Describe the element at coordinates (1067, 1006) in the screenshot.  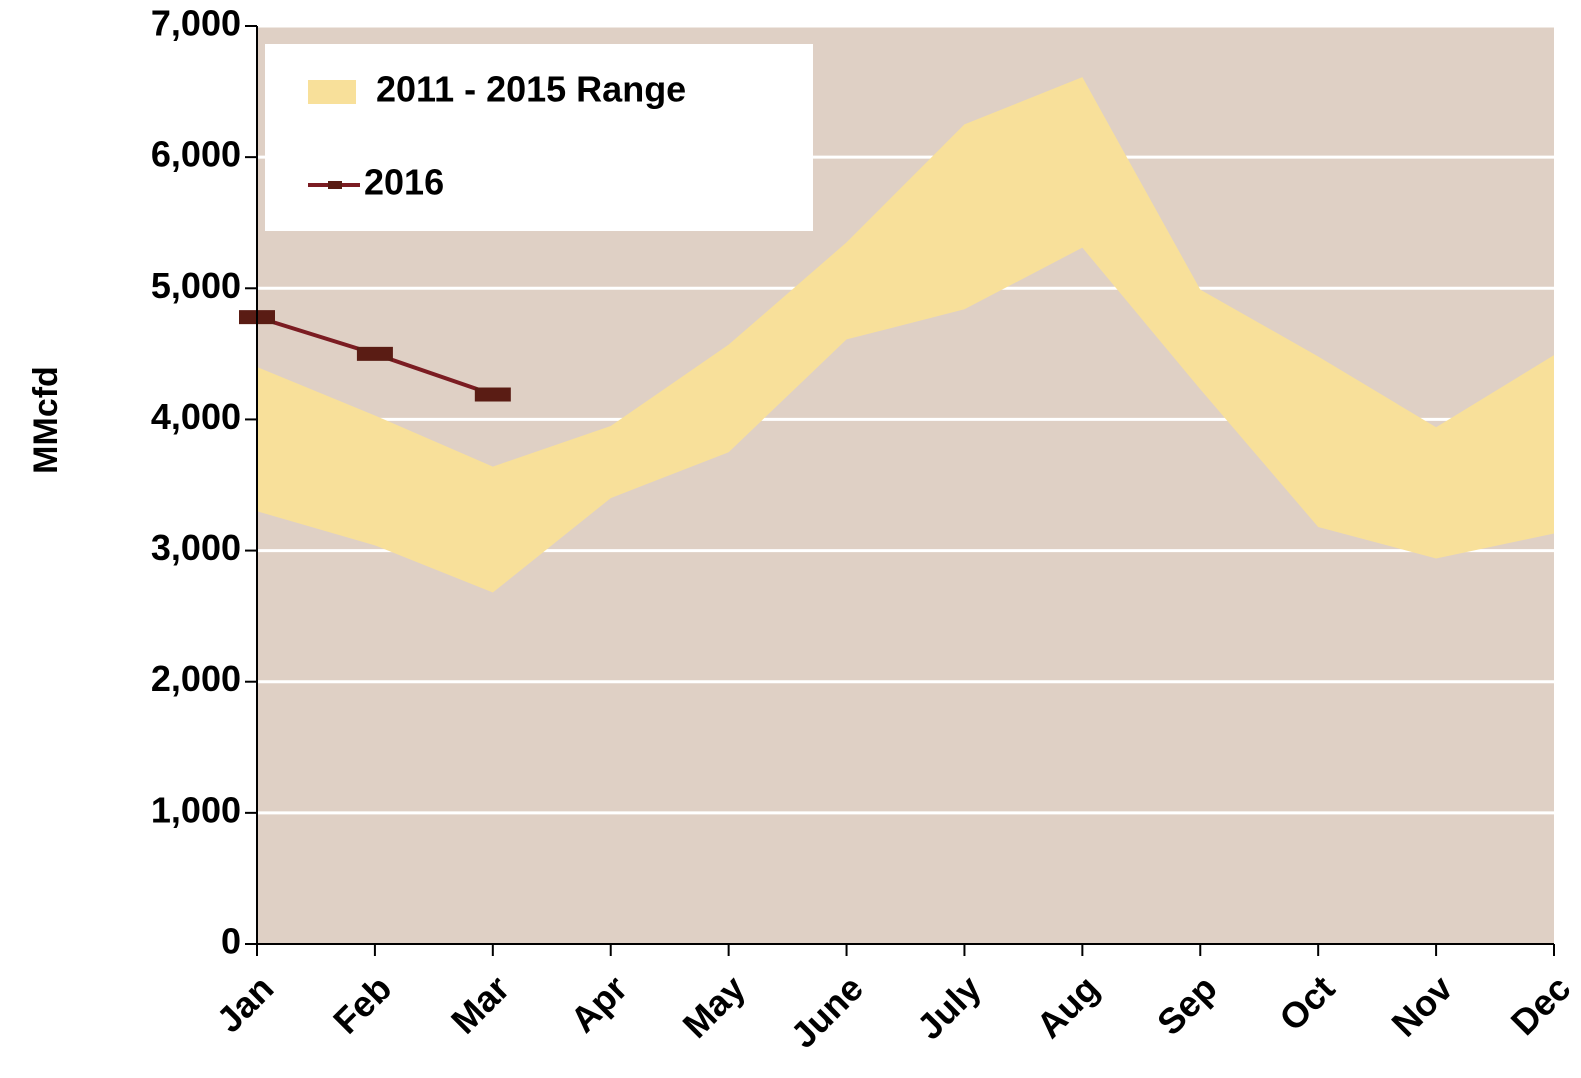
I see `x-tick-label: Aug` at that location.